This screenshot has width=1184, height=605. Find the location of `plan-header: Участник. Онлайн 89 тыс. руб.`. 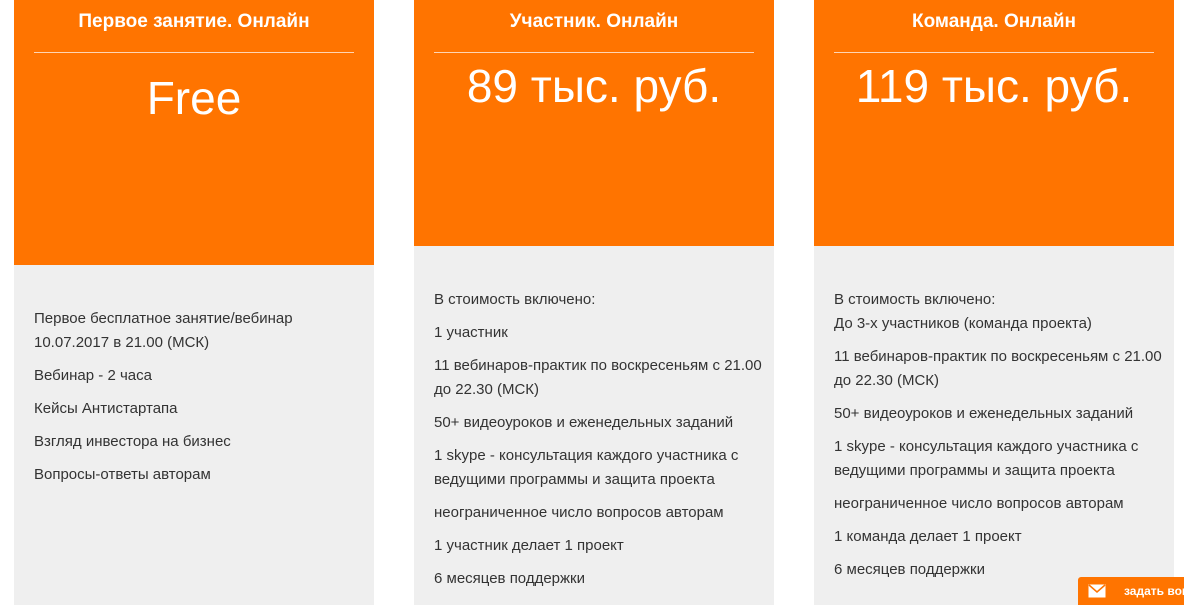

plan-header: Участник. Онлайн 89 тыс. руб. is located at coordinates (594, 123).